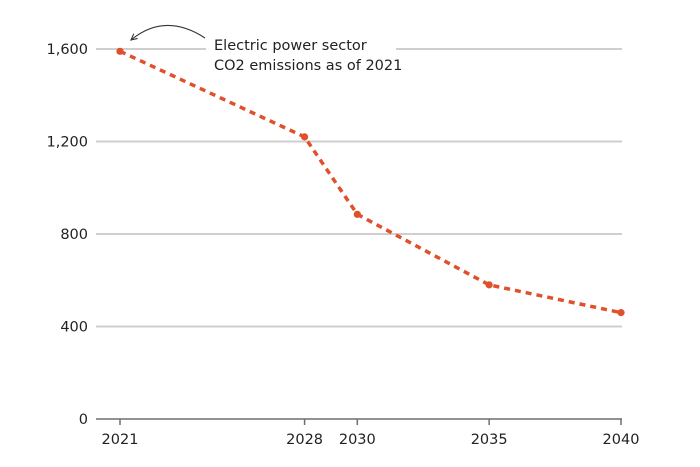 The image size is (700, 467). What do you see at coordinates (67, 50) in the screenshot?
I see `y-tick-label: 1,600` at bounding box center [67, 50].